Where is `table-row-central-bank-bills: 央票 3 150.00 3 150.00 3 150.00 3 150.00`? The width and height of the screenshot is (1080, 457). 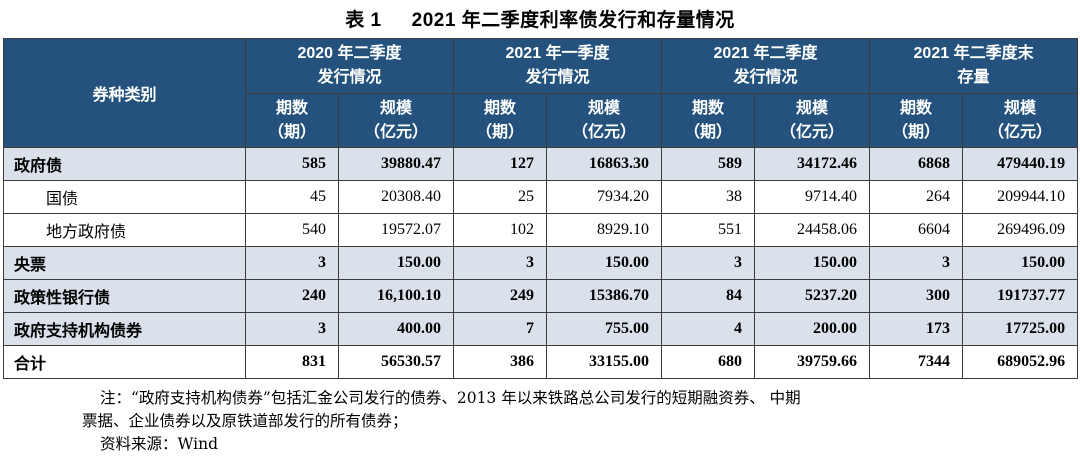 table-row-central-bank-bills: 央票 3 150.00 3 150.00 3 150.00 3 150.00 is located at coordinates (541, 263).